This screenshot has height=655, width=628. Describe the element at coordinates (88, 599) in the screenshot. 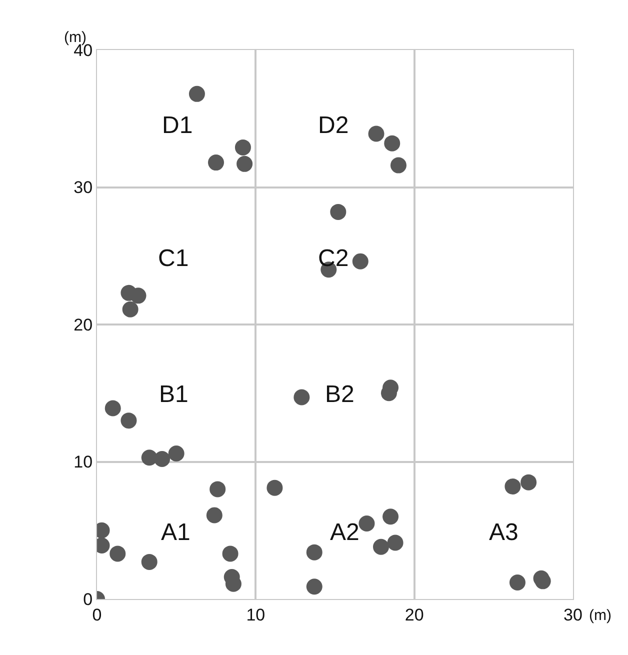

I see `y-tick-label: 0` at that location.